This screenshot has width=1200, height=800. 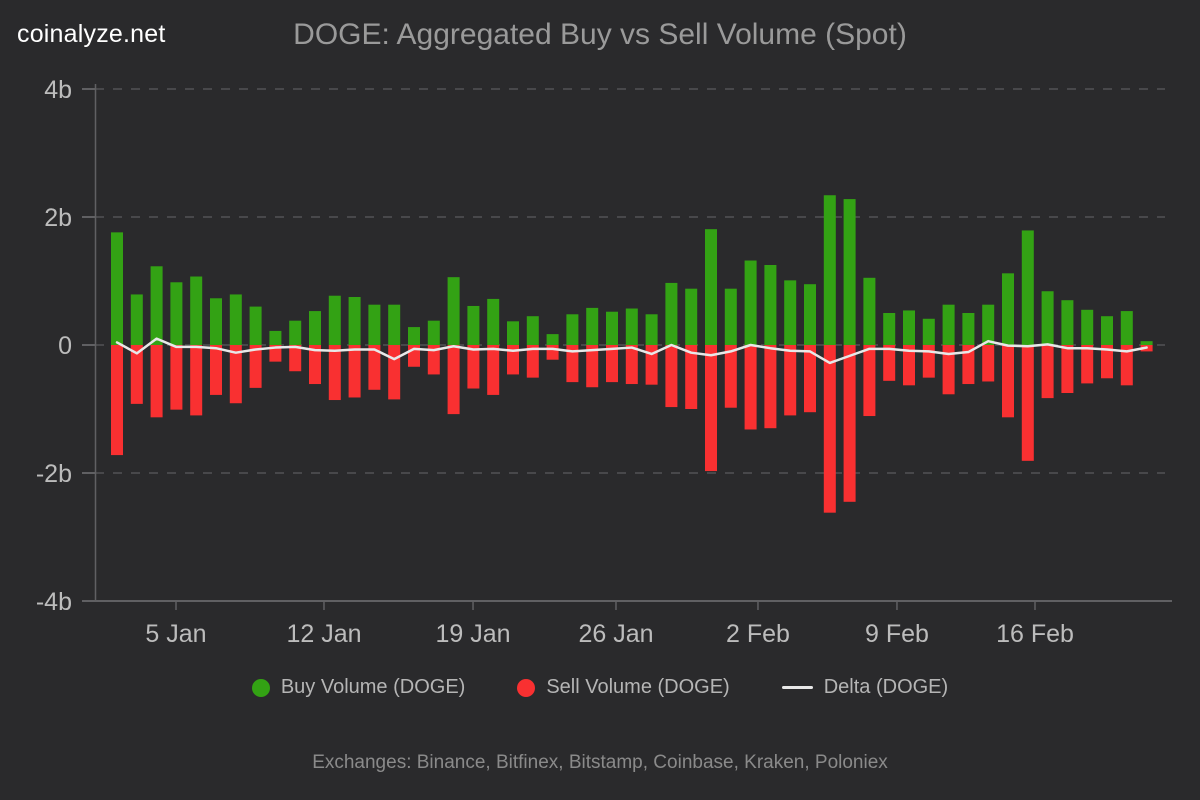 What do you see at coordinates (864, 687) in the screenshot?
I see `legend-item-delta: Delta (DOGE)` at bounding box center [864, 687].